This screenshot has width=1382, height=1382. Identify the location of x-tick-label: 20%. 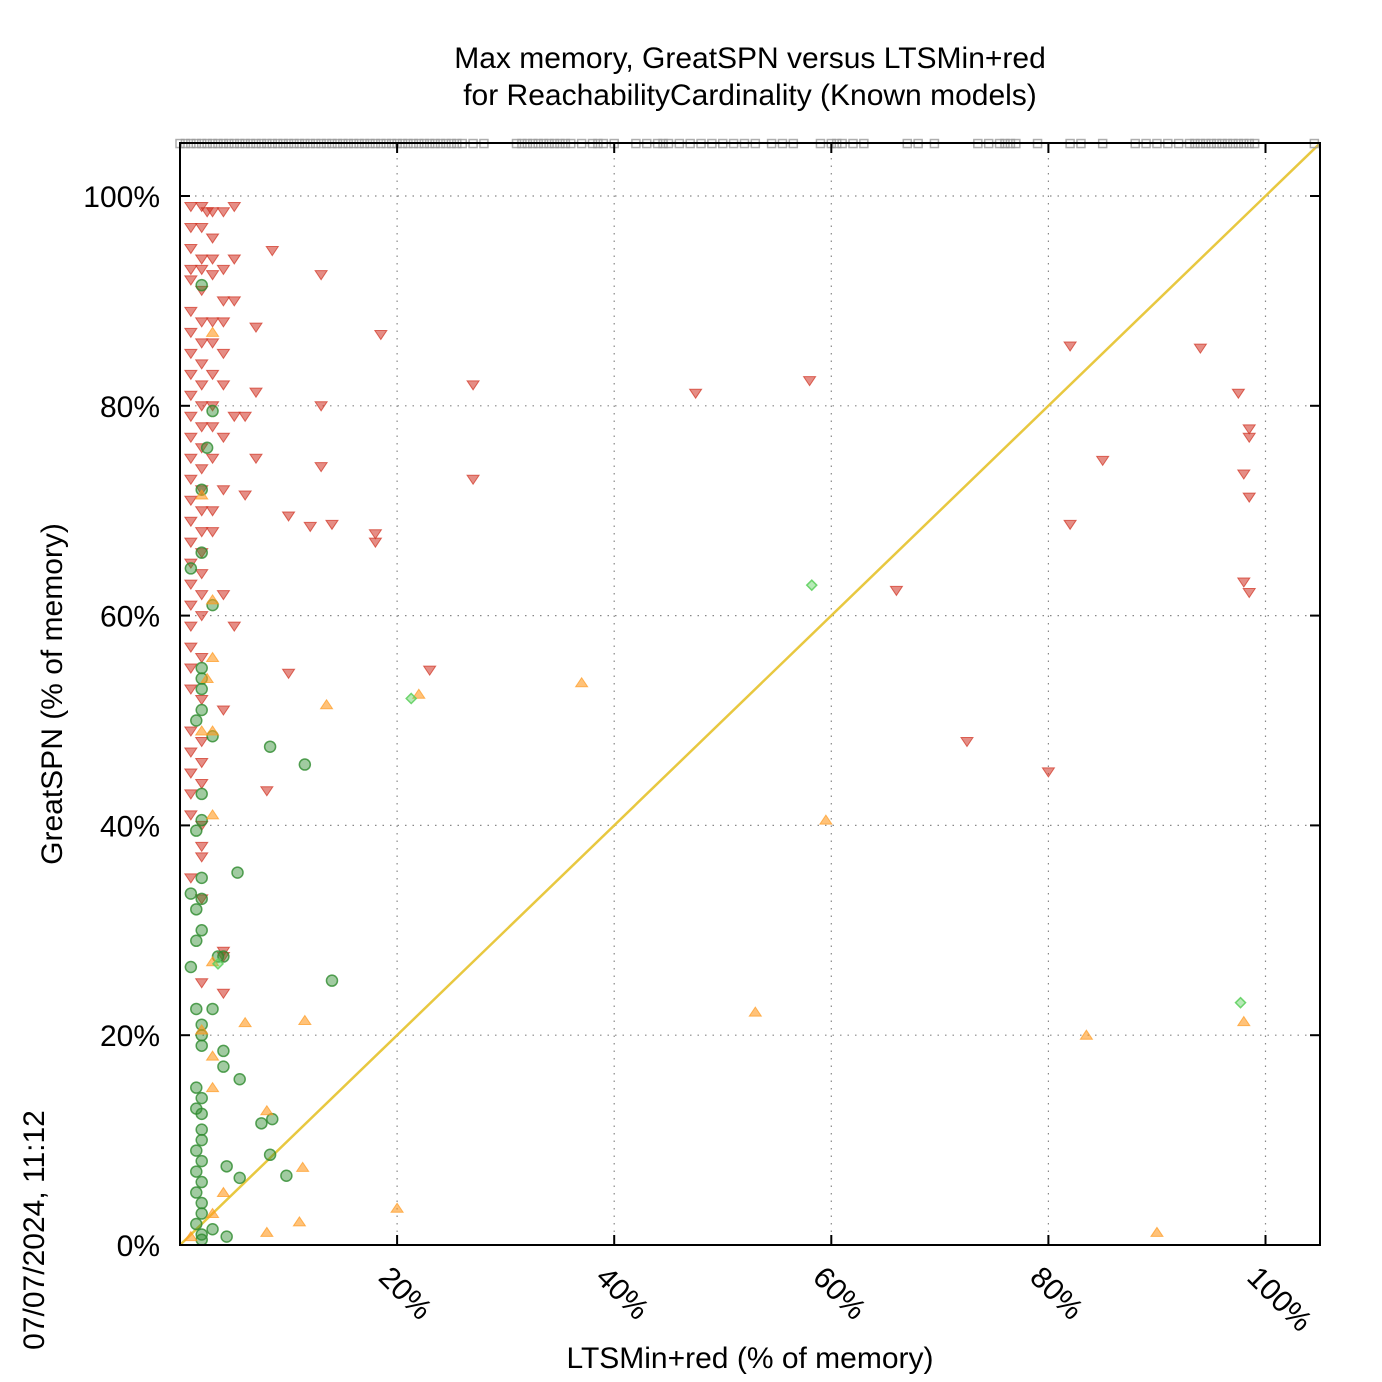
(405, 1294).